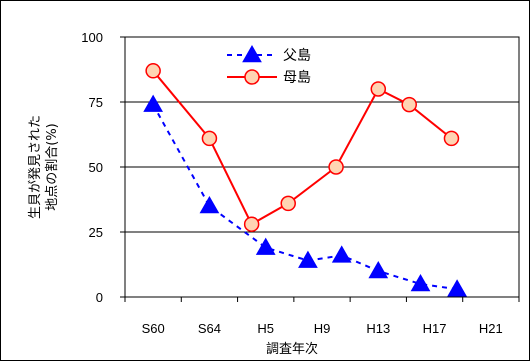 The image size is (530, 361). What do you see at coordinates (52, 167) in the screenshot?
I see `y-axis-label: 地点の割合(%)` at bounding box center [52, 167].